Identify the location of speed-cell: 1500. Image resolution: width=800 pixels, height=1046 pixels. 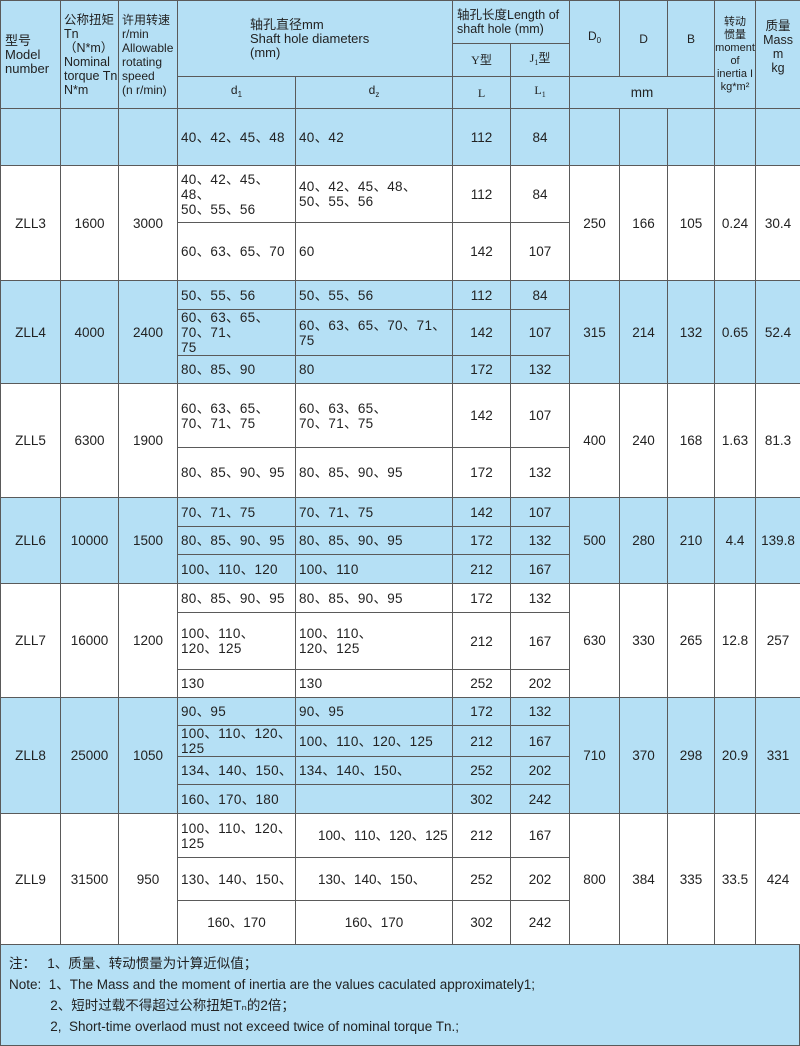
(148, 541).